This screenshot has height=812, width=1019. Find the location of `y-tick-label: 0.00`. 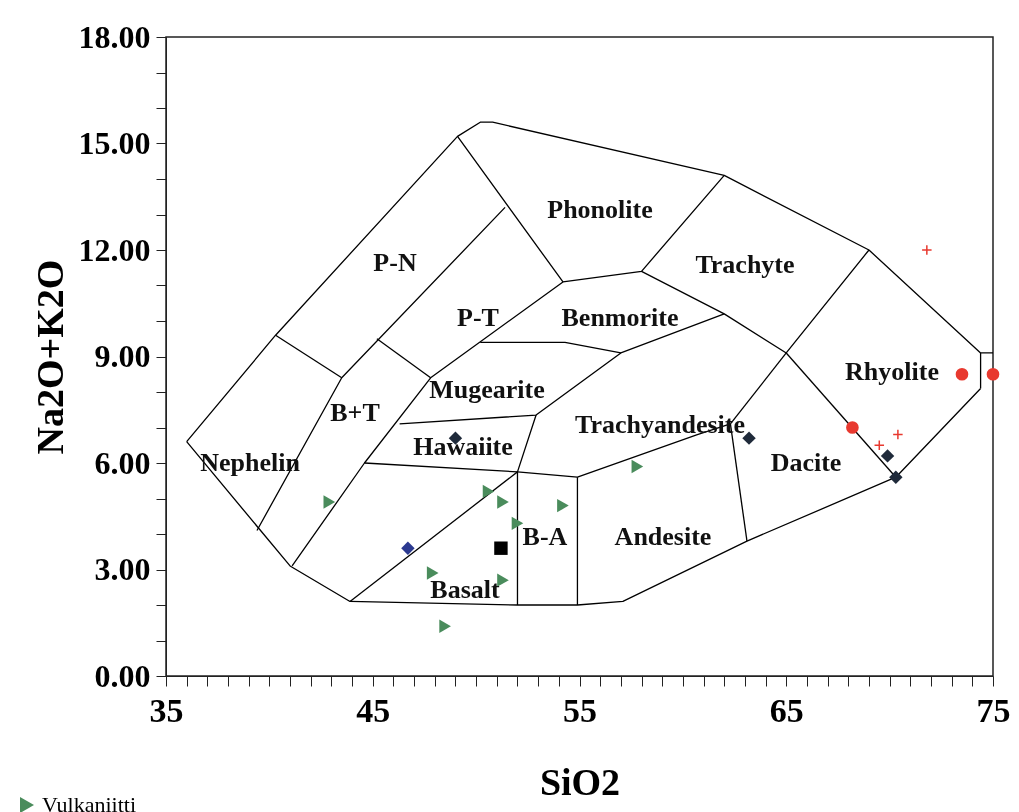

y-tick-label: 0.00 is located at coordinates (122, 675).